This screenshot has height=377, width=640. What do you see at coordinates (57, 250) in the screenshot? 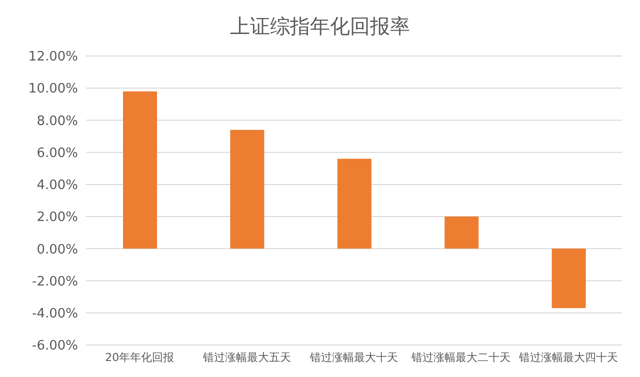
I see `y-tick-label: 0.00%` at bounding box center [57, 250].